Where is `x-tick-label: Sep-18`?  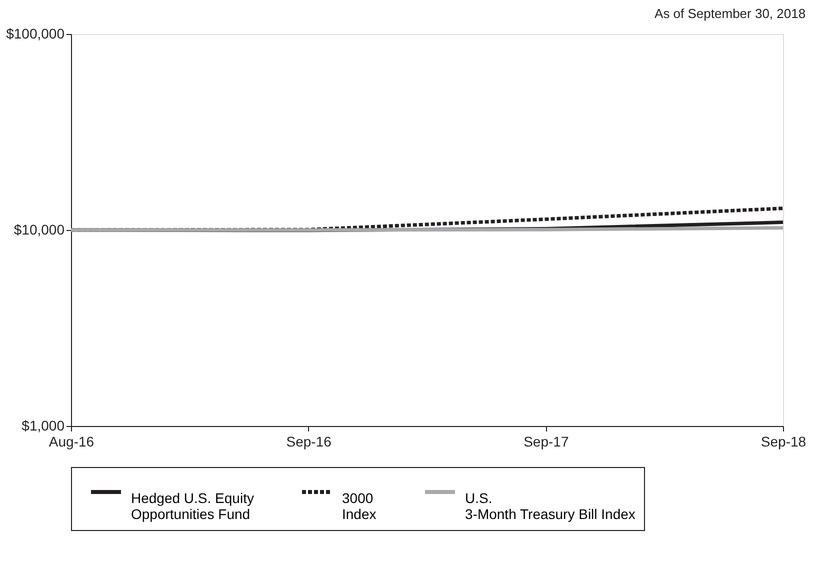 x-tick-label: Sep-18 is located at coordinates (783, 442).